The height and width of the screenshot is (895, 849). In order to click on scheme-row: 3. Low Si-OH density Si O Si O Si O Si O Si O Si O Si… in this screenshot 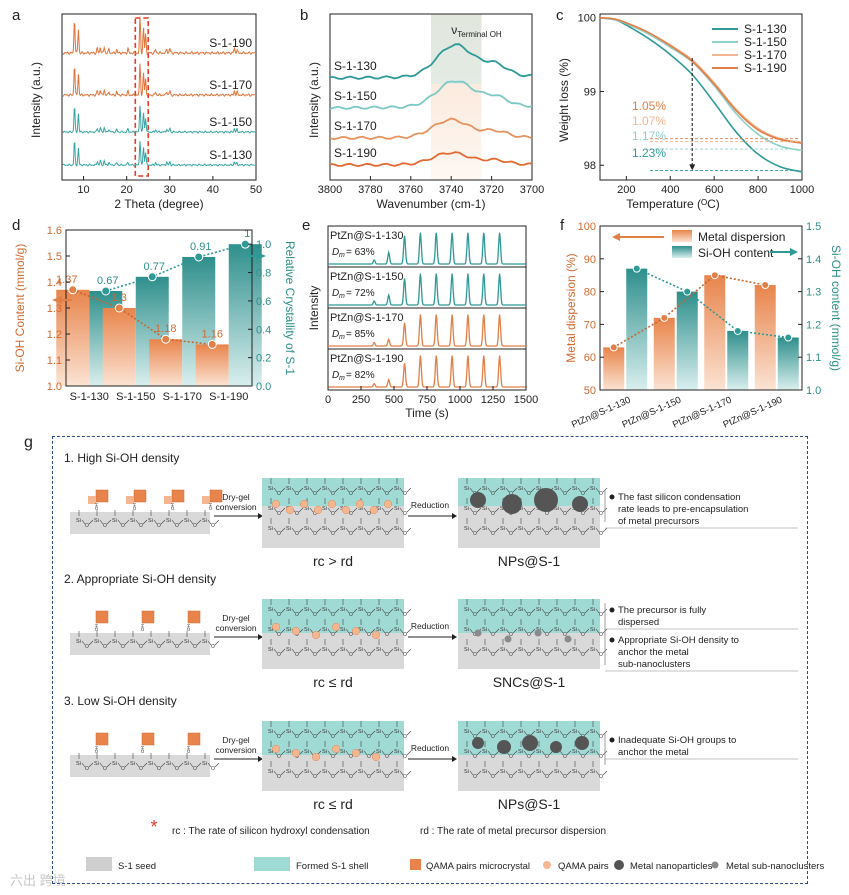, I will do `click(431, 753)`.